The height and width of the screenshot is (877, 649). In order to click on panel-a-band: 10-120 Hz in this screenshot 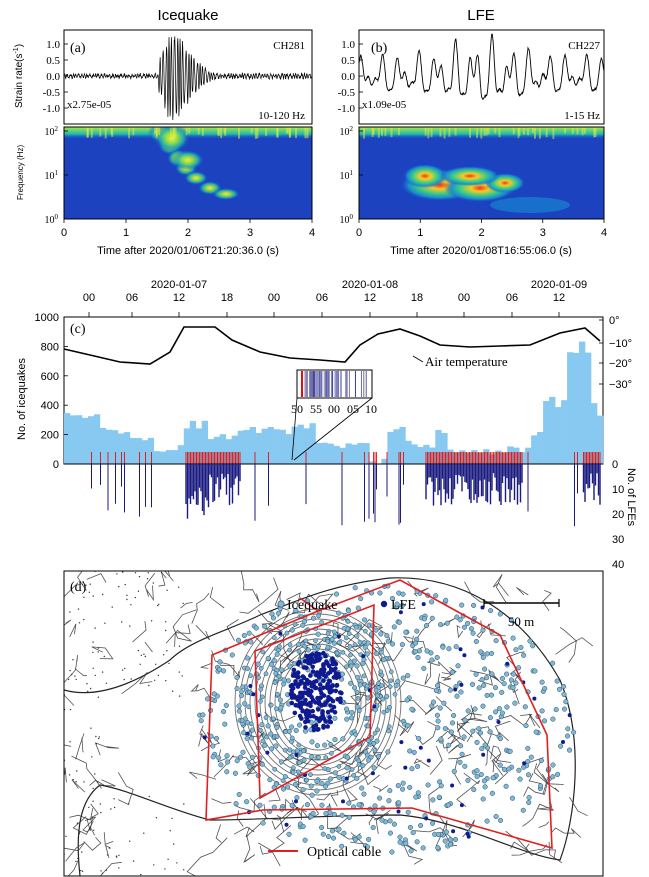, I will do `click(281, 116)`.